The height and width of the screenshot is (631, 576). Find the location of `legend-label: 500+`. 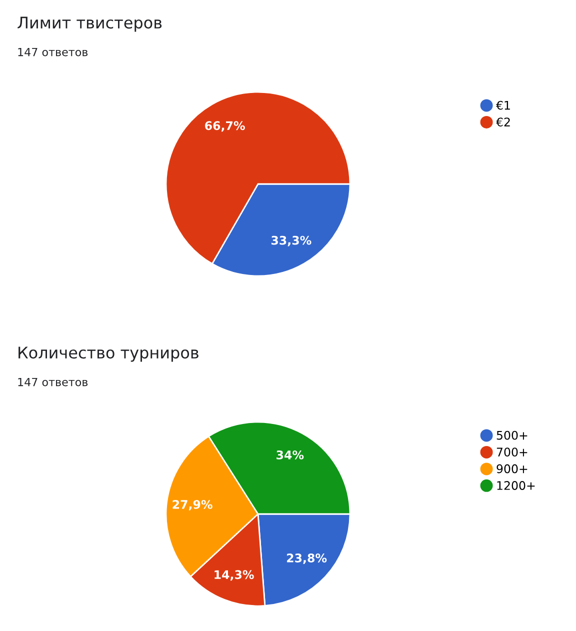

legend-label: 500+ is located at coordinates (512, 435).